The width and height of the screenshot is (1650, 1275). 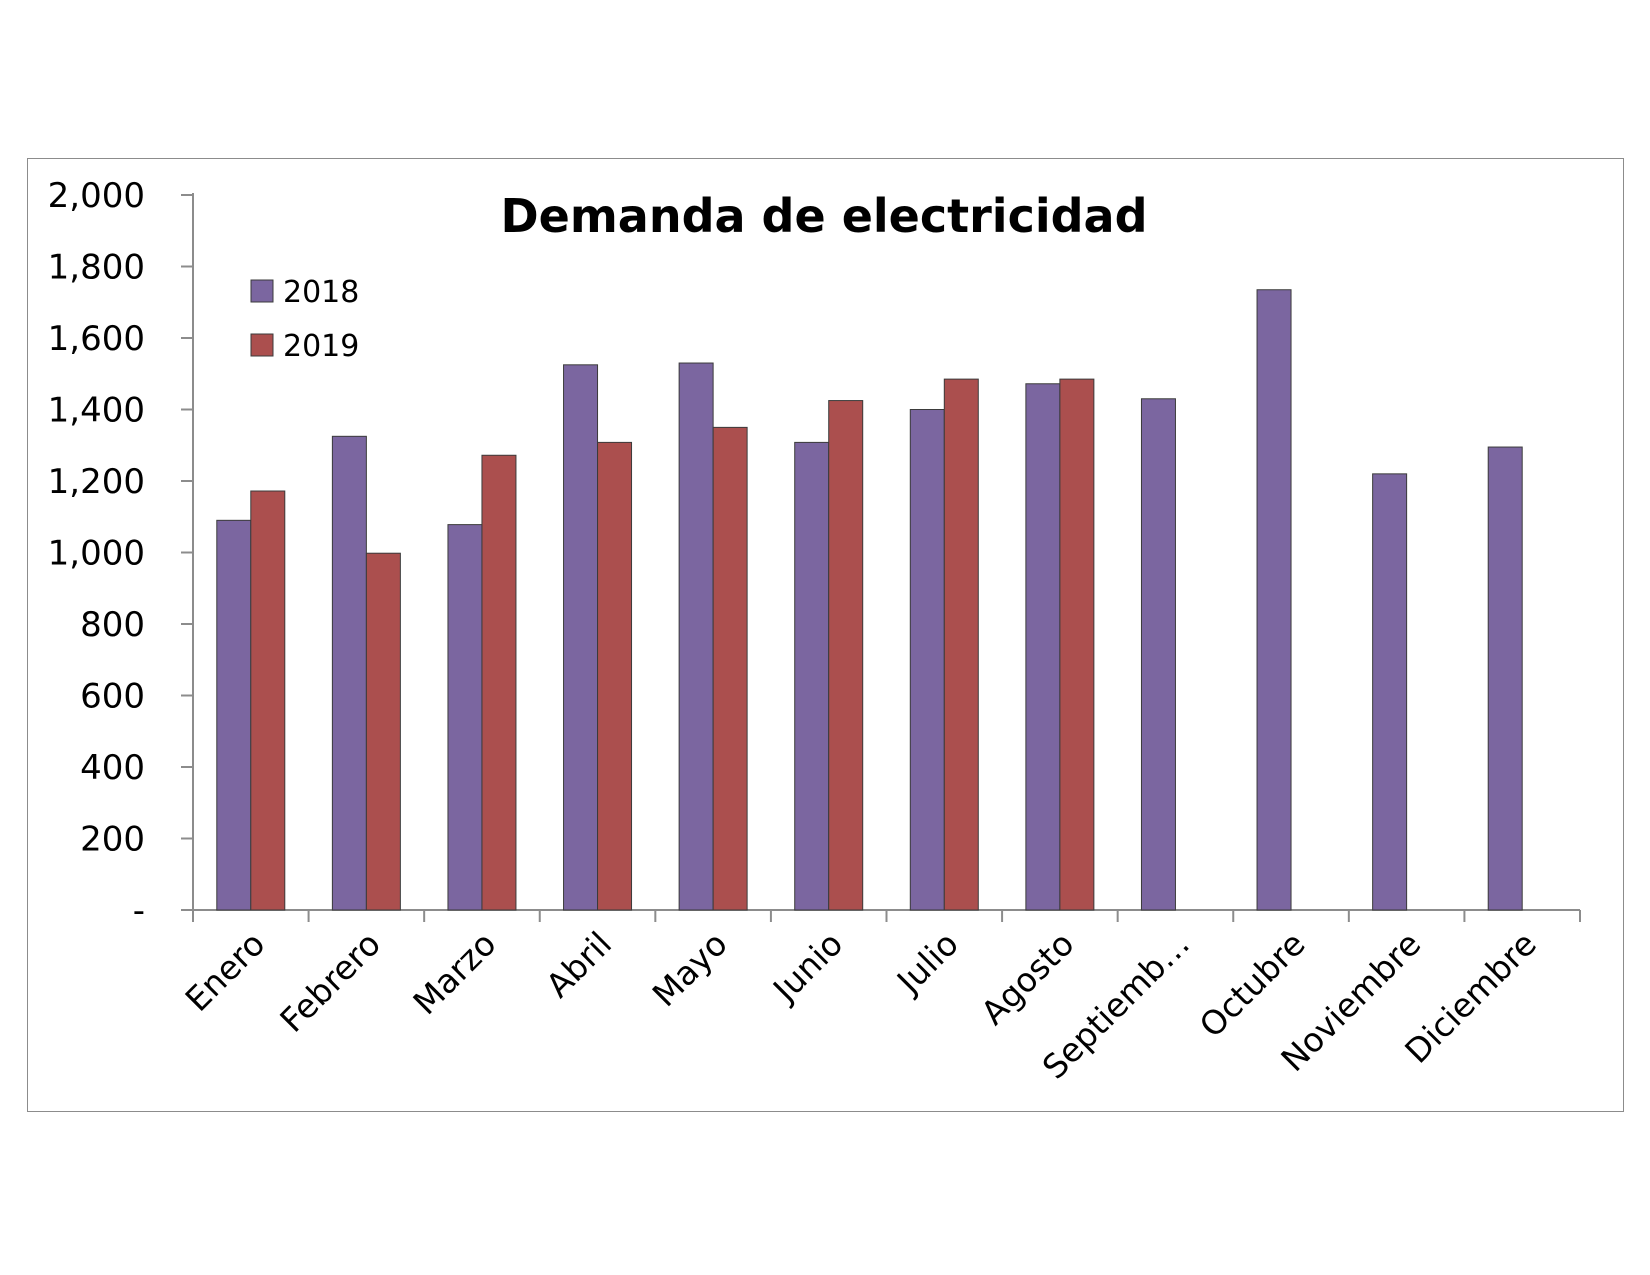 What do you see at coordinates (927, 660) in the screenshot?
I see `bar-2018-julio` at bounding box center [927, 660].